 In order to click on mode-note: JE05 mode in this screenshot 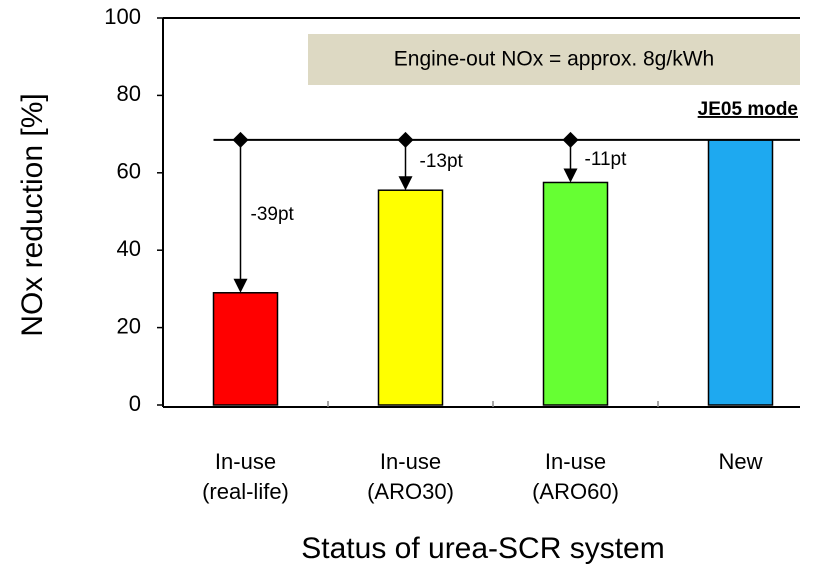, I will do `click(748, 109)`.